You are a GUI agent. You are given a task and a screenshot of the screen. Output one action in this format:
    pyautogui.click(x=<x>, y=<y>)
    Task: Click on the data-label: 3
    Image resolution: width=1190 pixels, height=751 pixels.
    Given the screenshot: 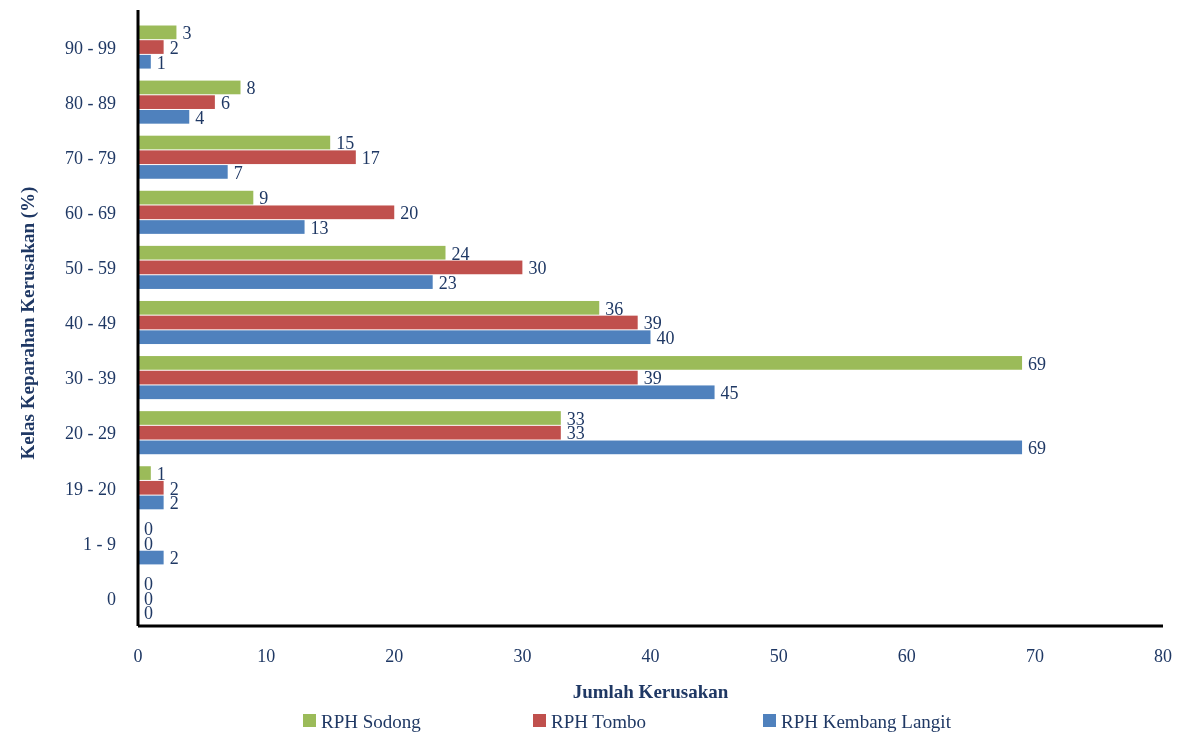 What is the action you would take?
    pyautogui.click(x=187, y=33)
    